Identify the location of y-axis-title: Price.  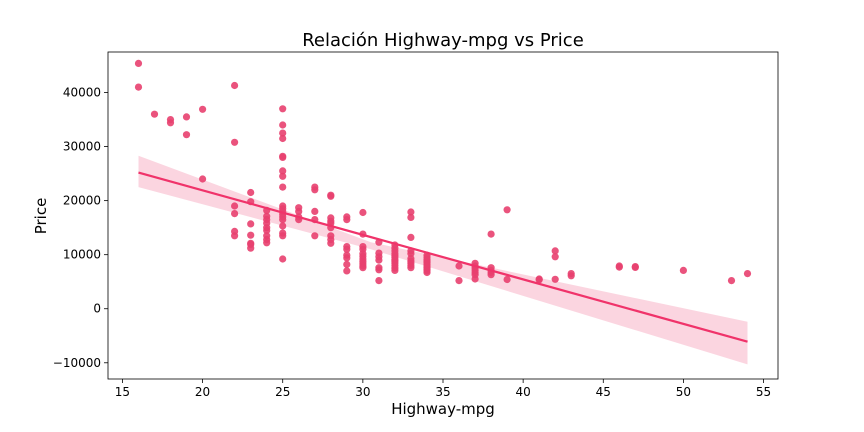
(41, 216).